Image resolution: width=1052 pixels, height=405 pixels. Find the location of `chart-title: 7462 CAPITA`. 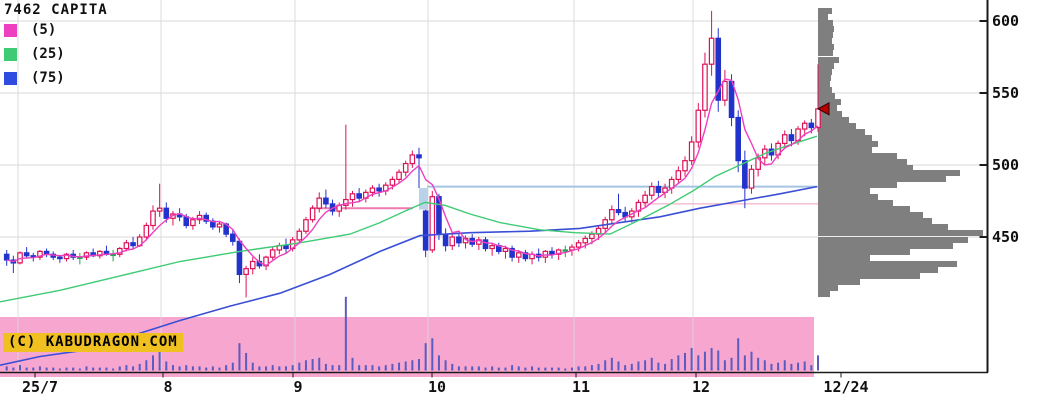

chart-title: 7462 CAPITA is located at coordinates (56, 10).